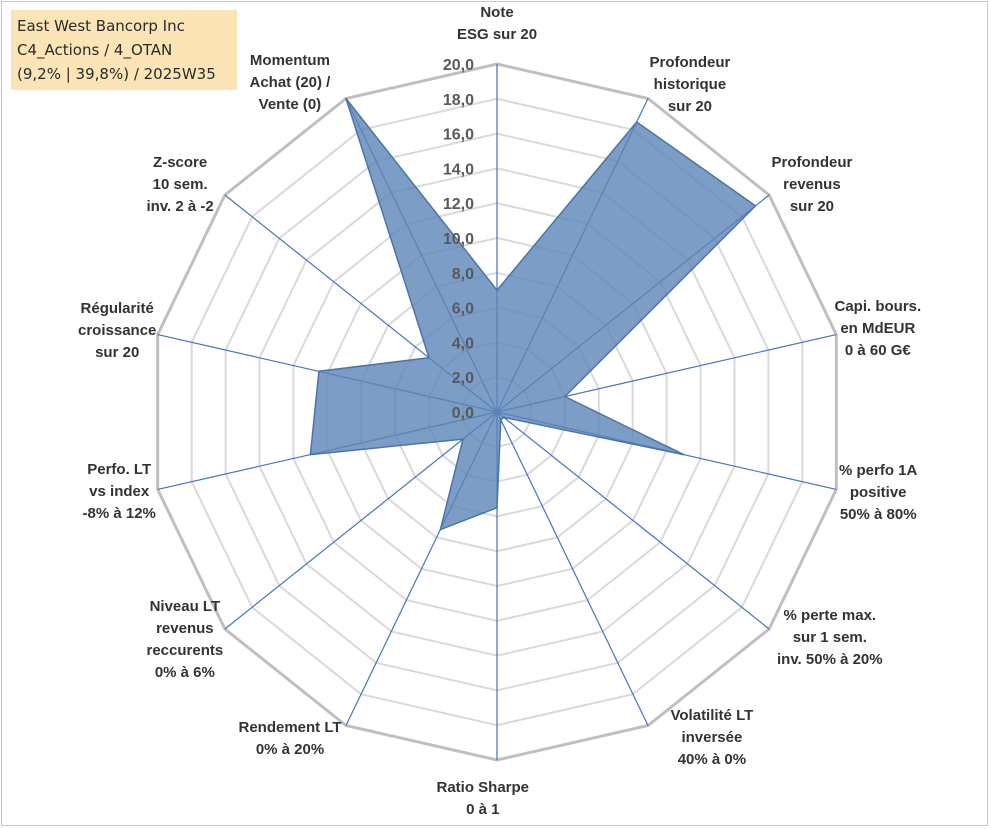 This screenshot has height=829, width=991. Describe the element at coordinates (290, 727) in the screenshot. I see `category-label-line: Rendement LT` at that location.